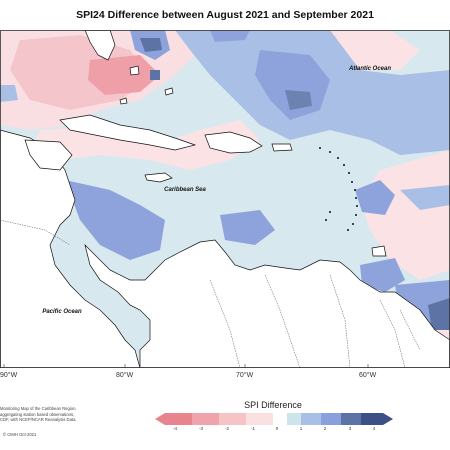  I want to click on longitude-label-60w: 60°W, so click(368, 375).